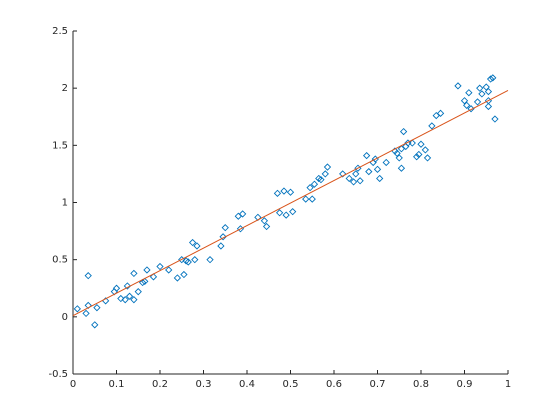  I want to click on x-tick-label: 1, so click(508, 384).